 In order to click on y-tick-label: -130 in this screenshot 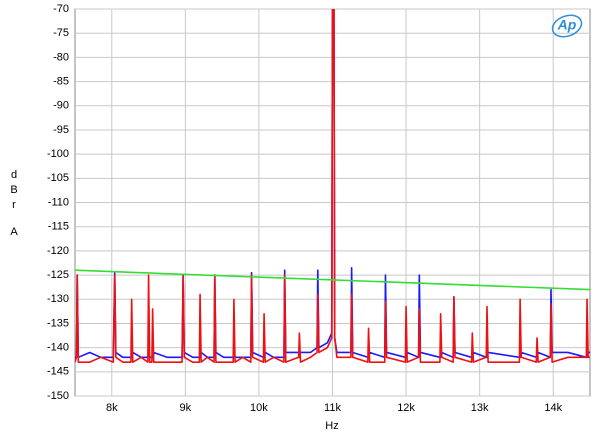, I will do `click(58, 299)`.